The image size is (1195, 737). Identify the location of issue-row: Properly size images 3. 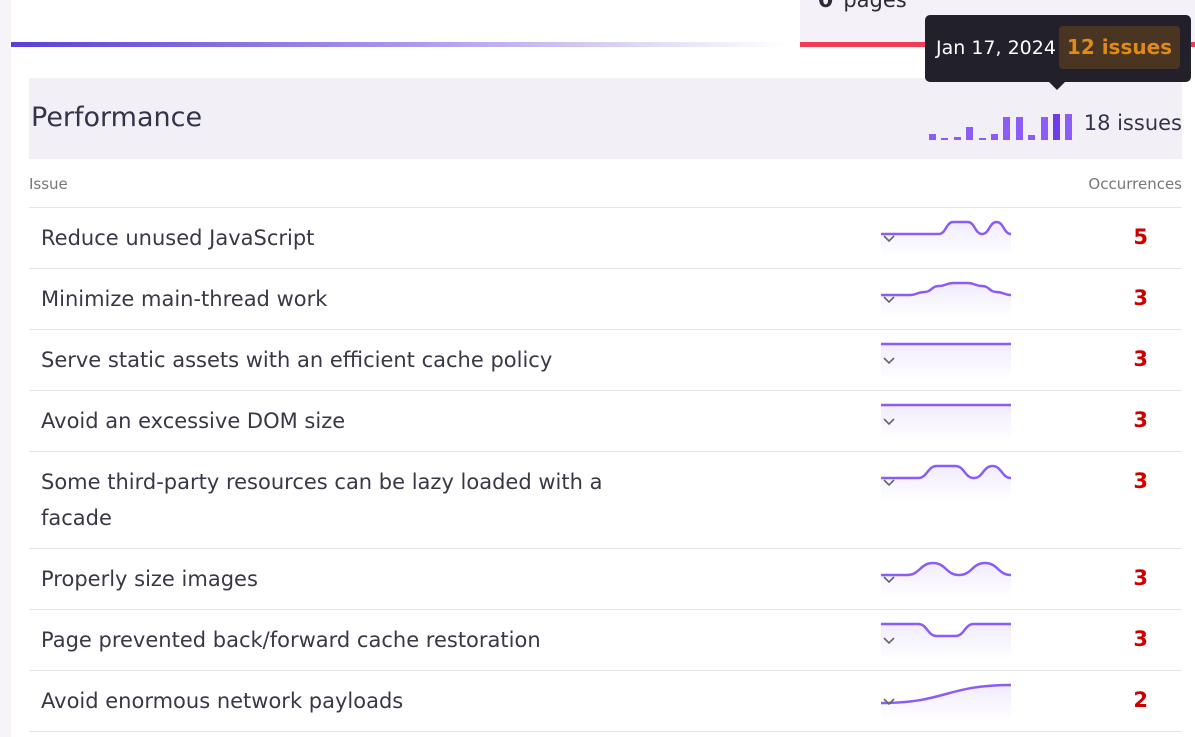
(605, 578).